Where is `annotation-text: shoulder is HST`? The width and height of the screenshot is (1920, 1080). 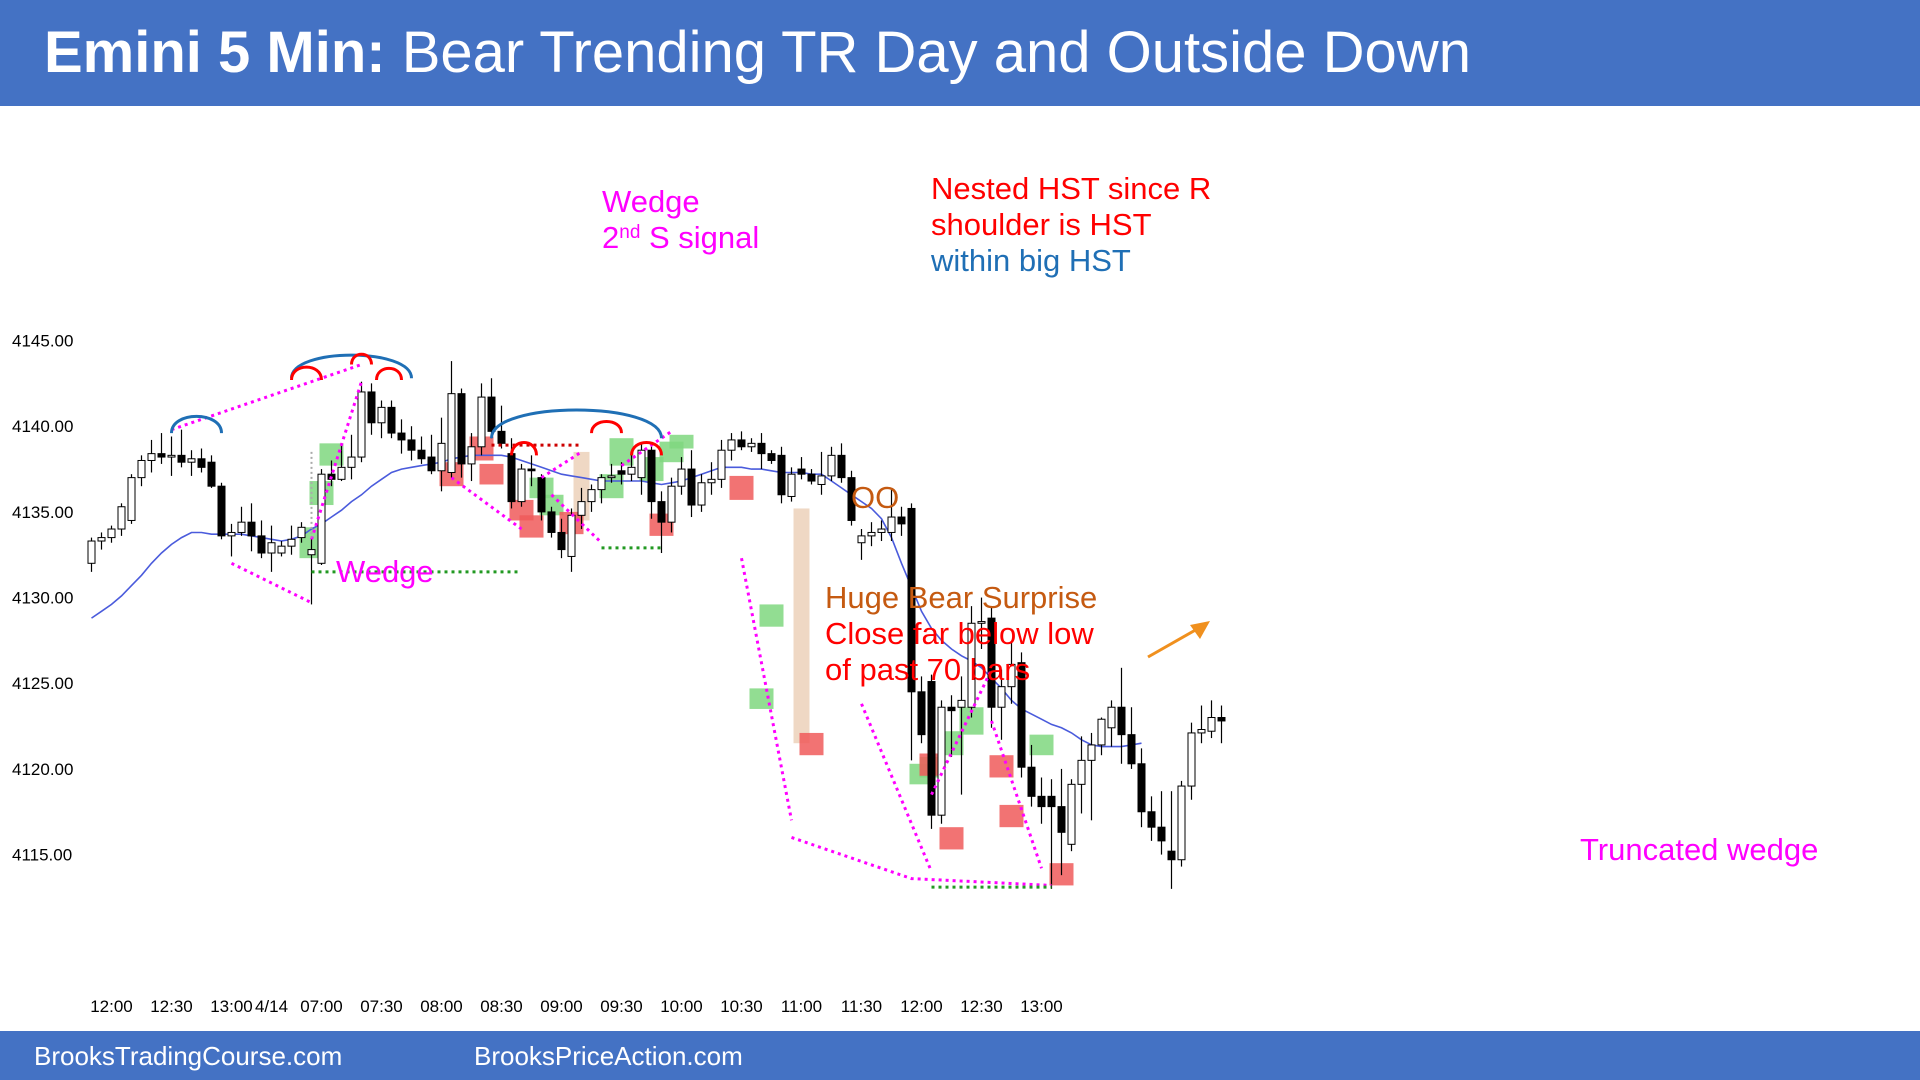
annotation-text: shoulder is HST is located at coordinates (1041, 224).